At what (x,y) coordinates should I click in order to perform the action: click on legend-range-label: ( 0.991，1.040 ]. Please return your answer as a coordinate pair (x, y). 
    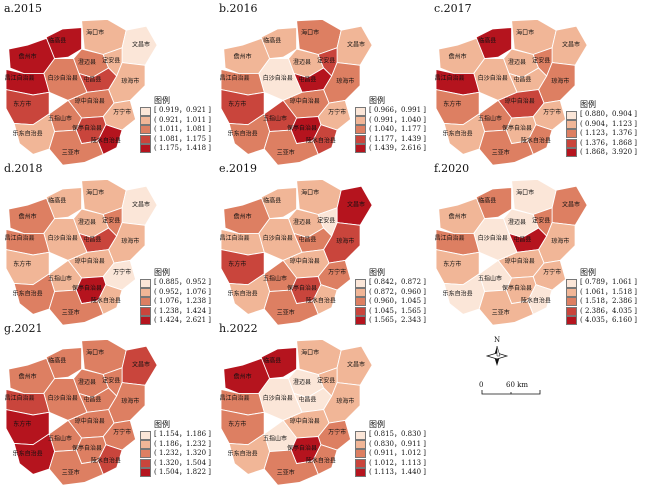
    Looking at the image, I should click on (397, 119).